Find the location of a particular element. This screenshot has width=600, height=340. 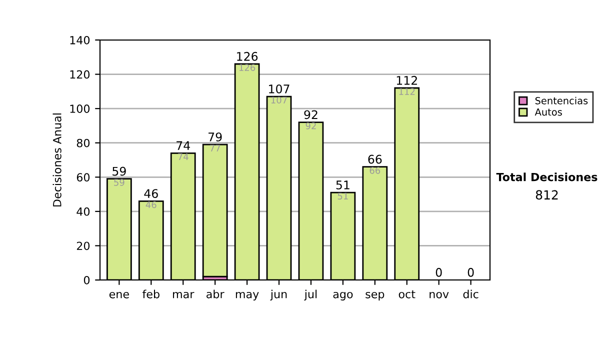

total-label: 79 is located at coordinates (215, 137).